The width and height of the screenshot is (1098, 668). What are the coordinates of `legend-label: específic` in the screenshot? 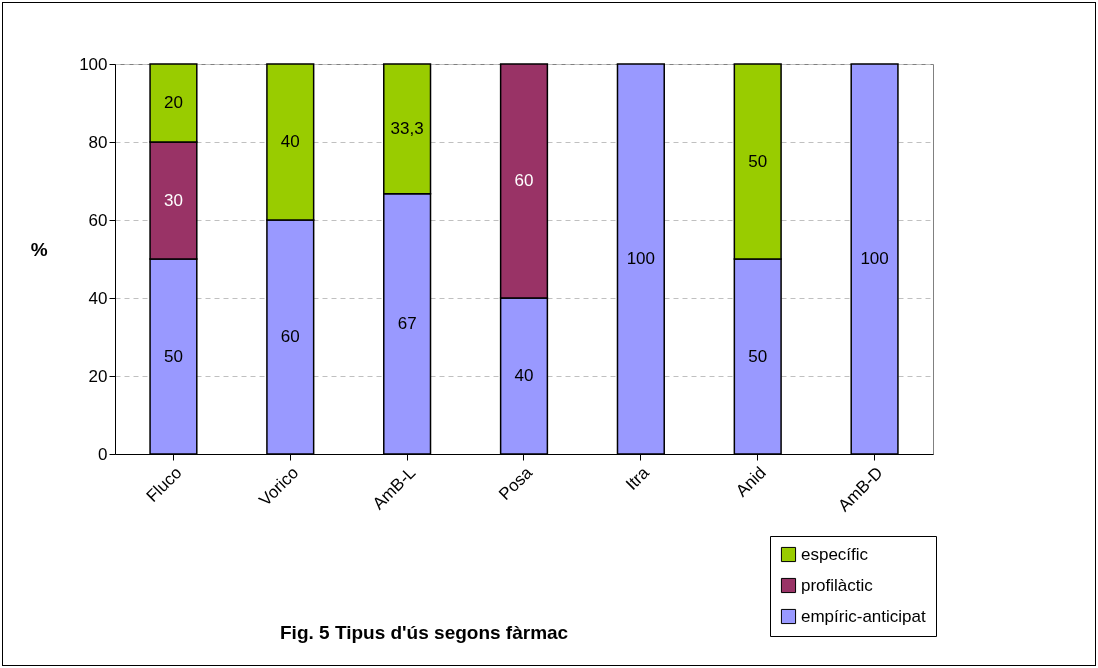 It's located at (835, 554).